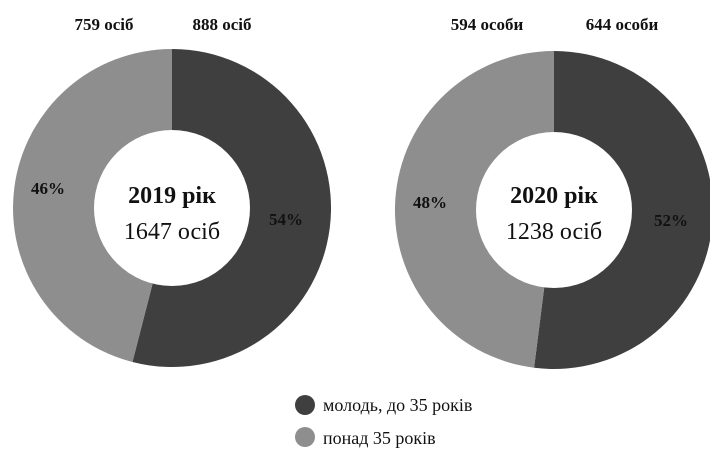 The height and width of the screenshot is (452, 710). What do you see at coordinates (286, 219) in the screenshot?
I see `pct-label-youth-2019: 54%` at bounding box center [286, 219].